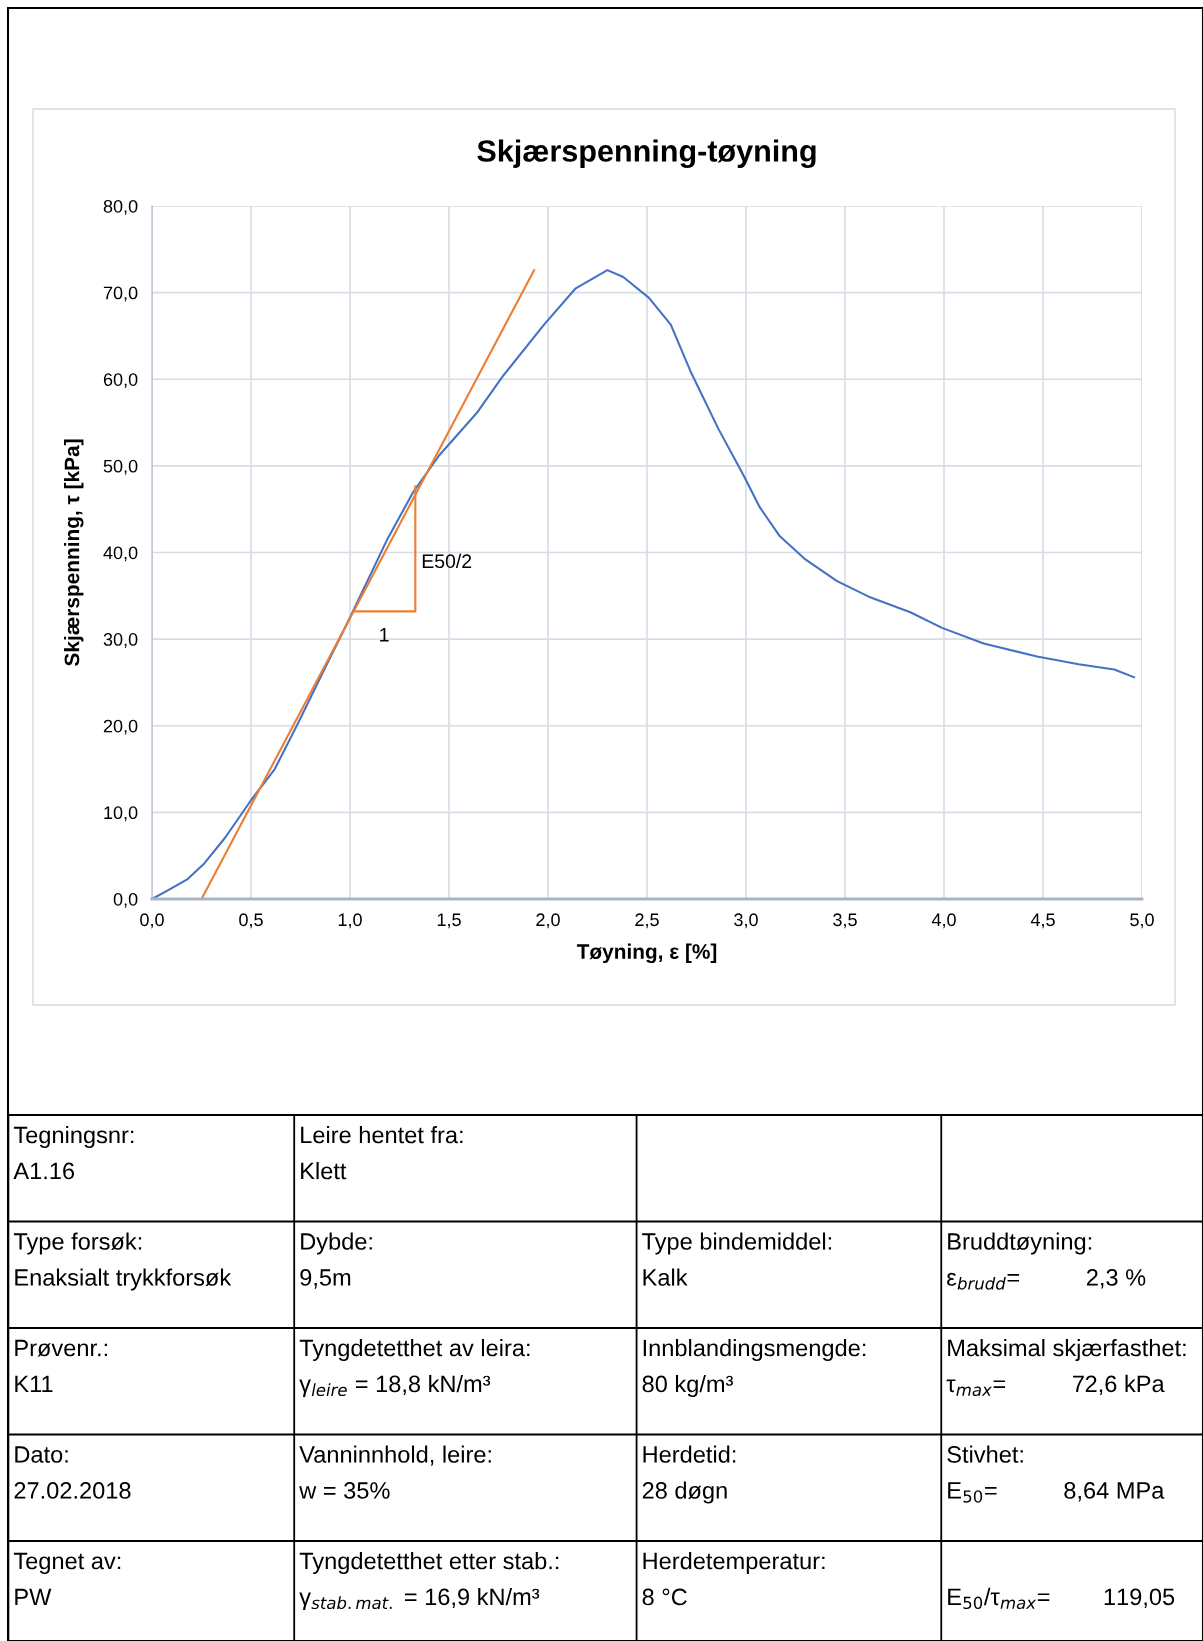 This screenshot has height=1641, width=1203. Describe the element at coordinates (447, 561) in the screenshot. I see `annotation: E50/2` at that location.